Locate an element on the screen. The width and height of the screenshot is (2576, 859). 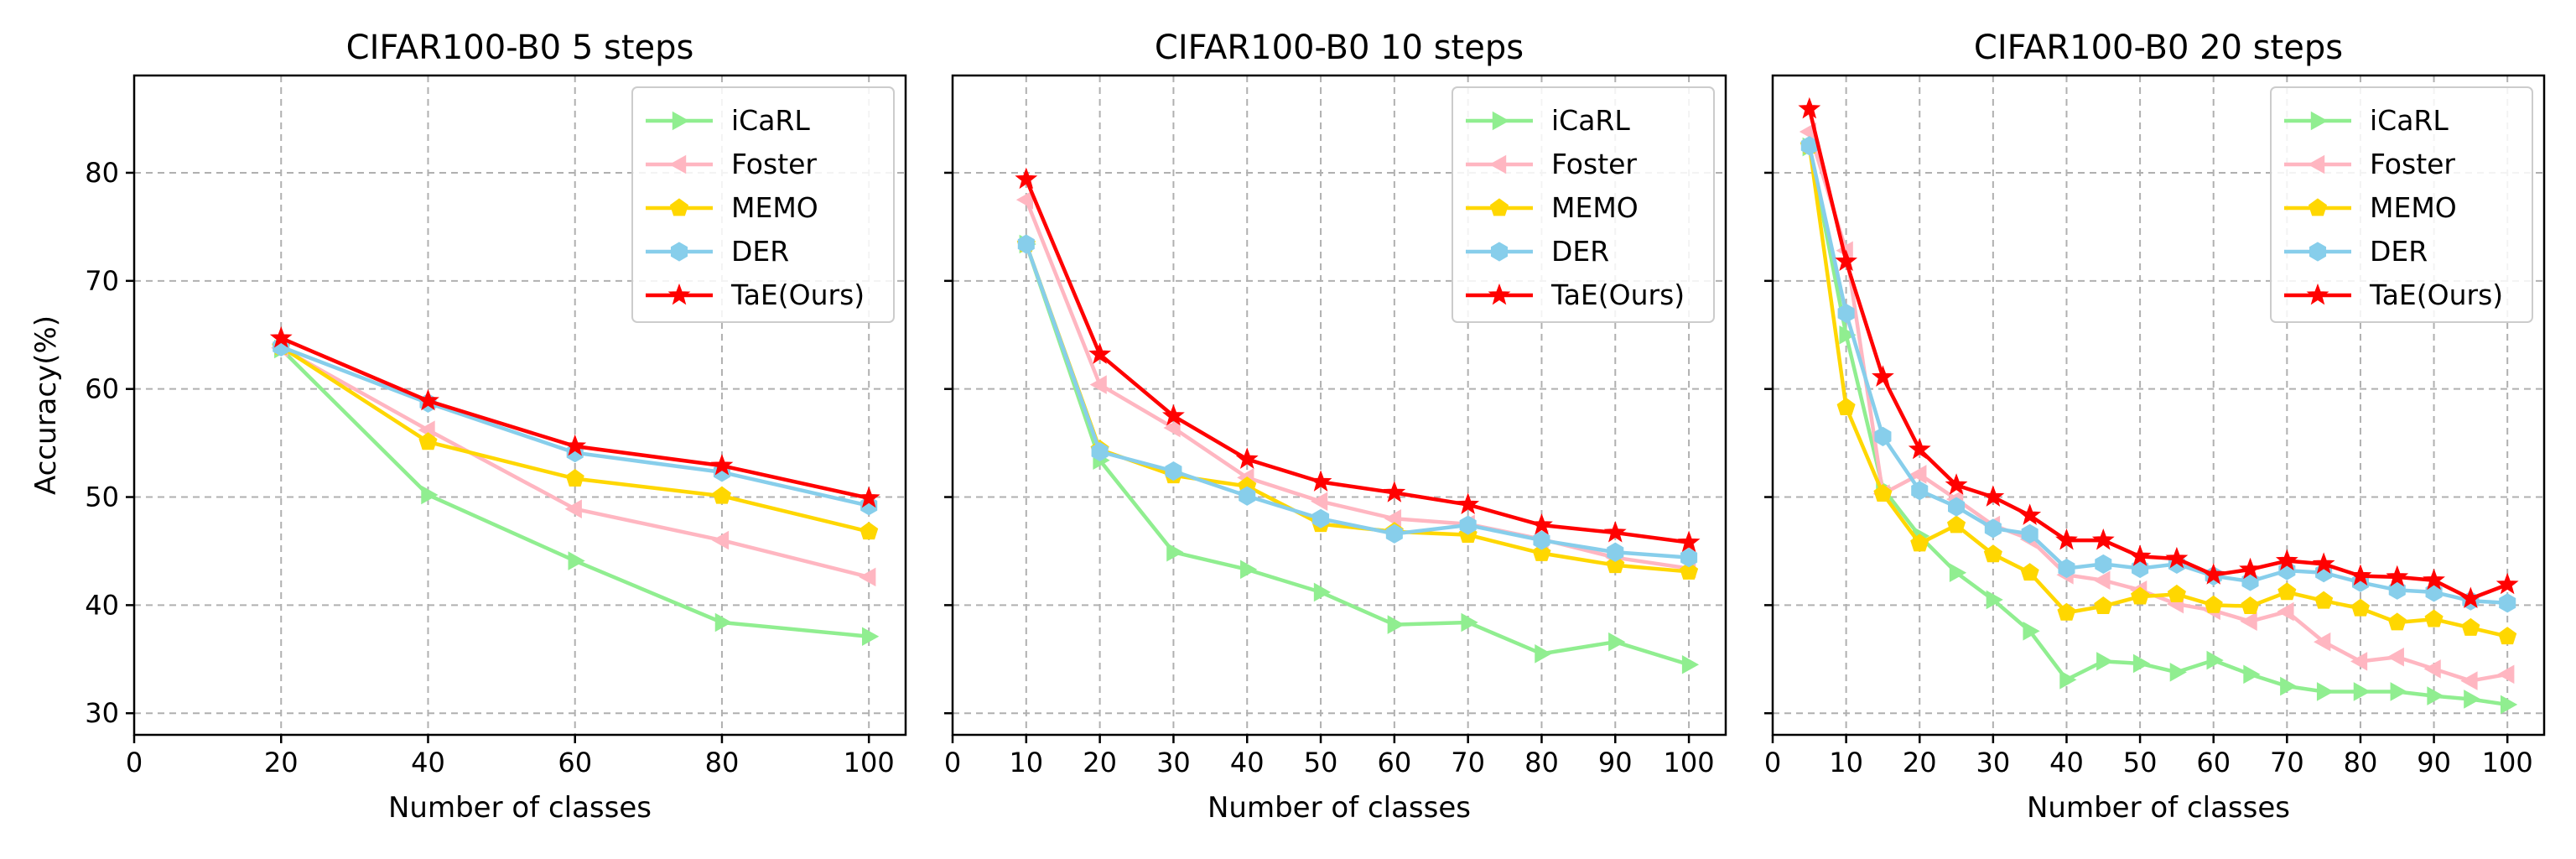
y-tick-label: 30 is located at coordinates (102, 713).